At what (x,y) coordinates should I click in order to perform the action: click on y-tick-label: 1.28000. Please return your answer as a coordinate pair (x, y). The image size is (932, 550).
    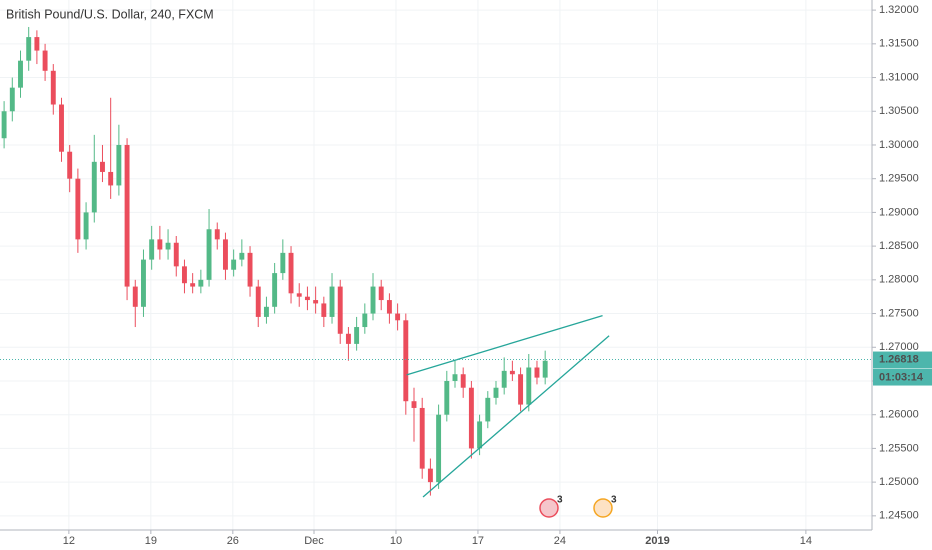
    Looking at the image, I should click on (899, 280).